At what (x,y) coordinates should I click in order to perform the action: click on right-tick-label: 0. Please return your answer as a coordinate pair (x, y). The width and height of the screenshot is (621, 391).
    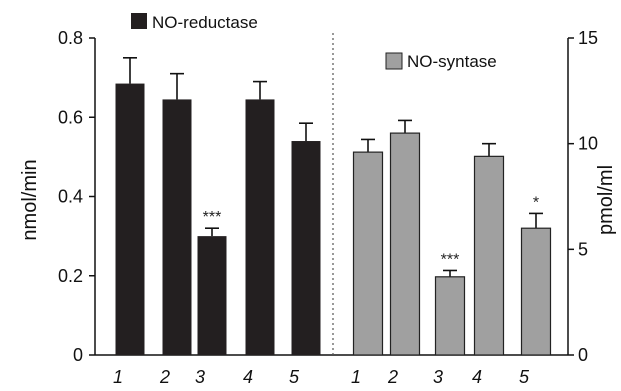
    Looking at the image, I should click on (583, 355).